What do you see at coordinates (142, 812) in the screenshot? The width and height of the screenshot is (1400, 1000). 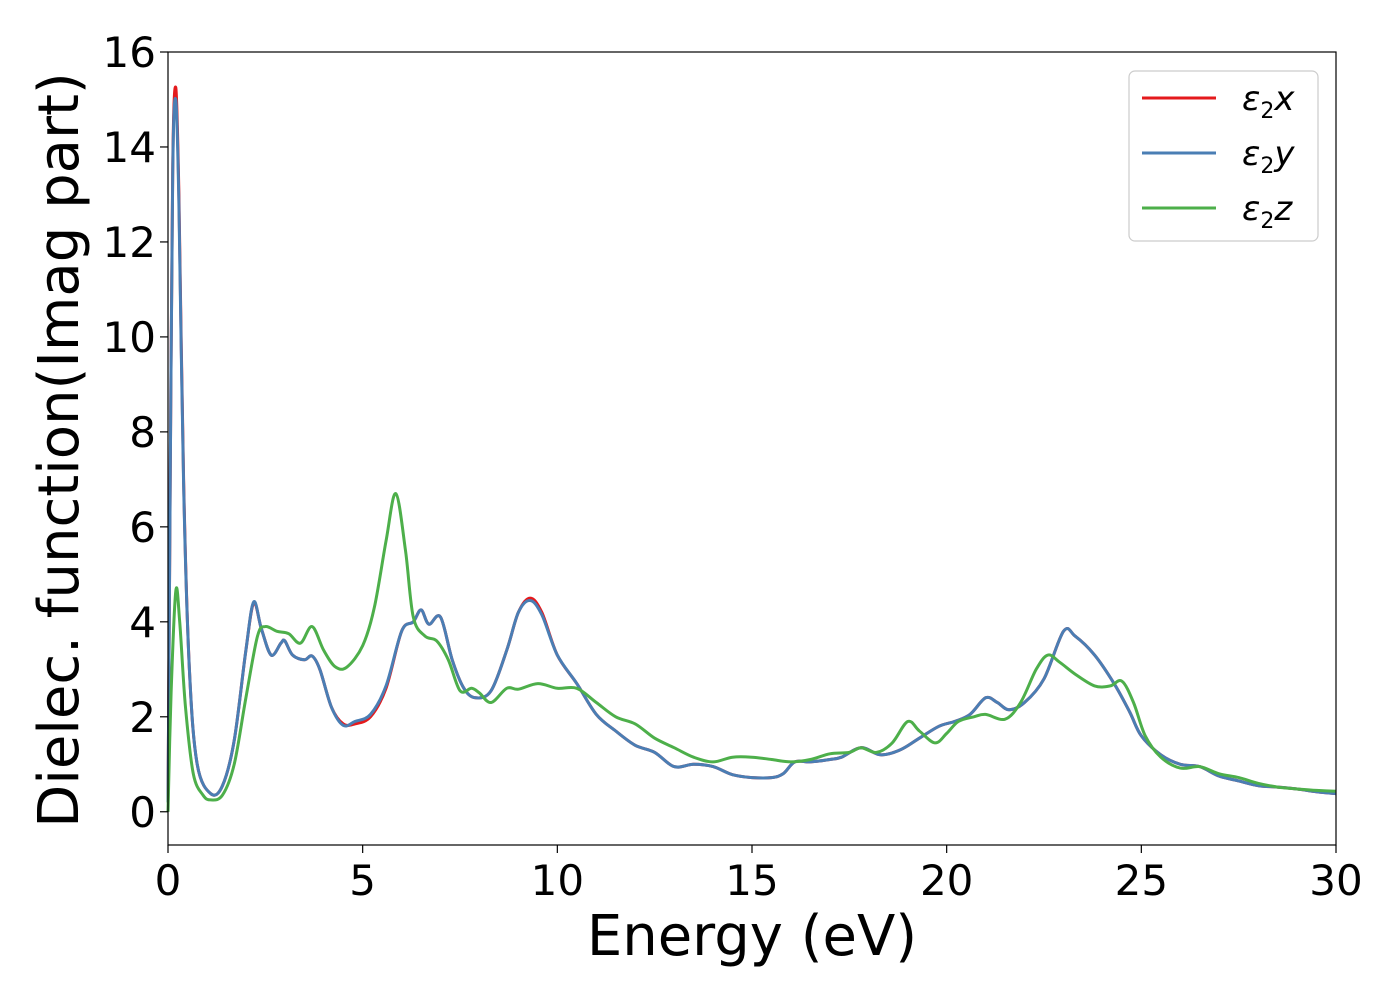 I see `y-tick-label: 0` at bounding box center [142, 812].